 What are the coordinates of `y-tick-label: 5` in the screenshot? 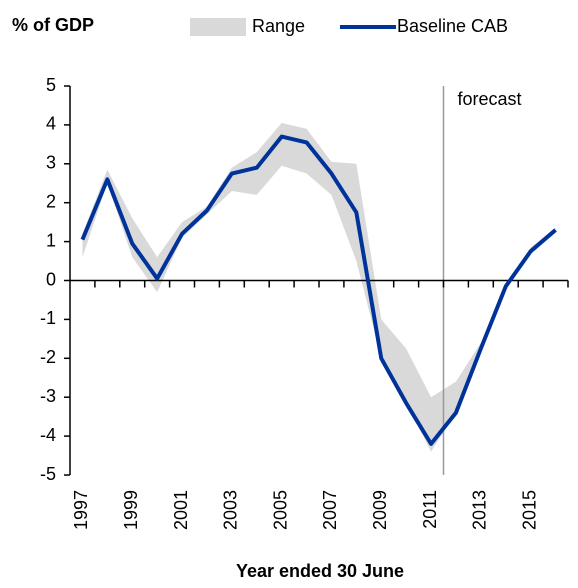 It's located at (51, 85).